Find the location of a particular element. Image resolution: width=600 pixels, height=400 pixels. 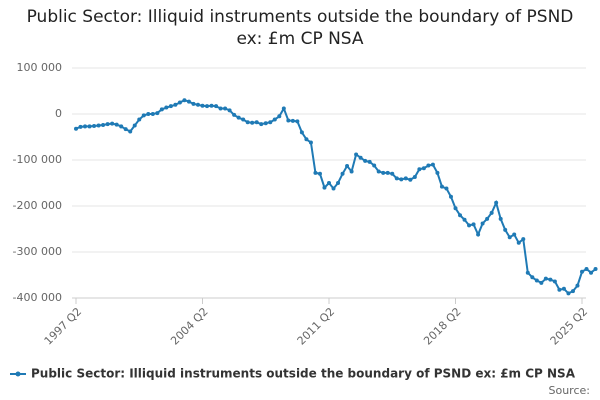

x-tick-label: 1997 Q2 is located at coordinates (63, 326).